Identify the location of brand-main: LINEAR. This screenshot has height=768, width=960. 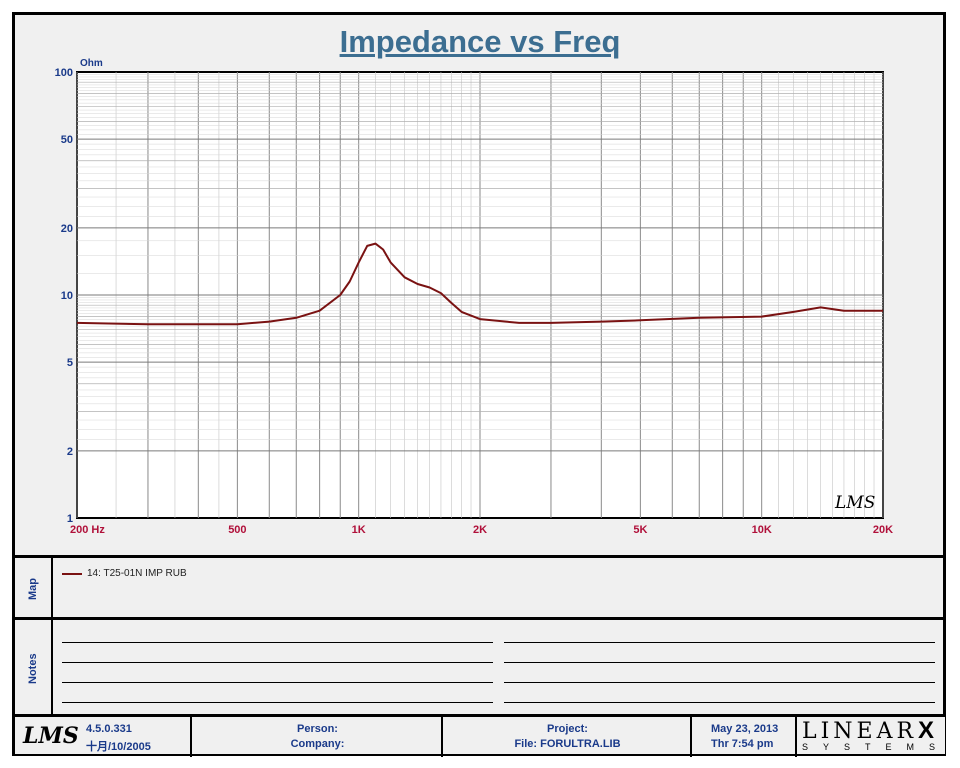
(859, 731).